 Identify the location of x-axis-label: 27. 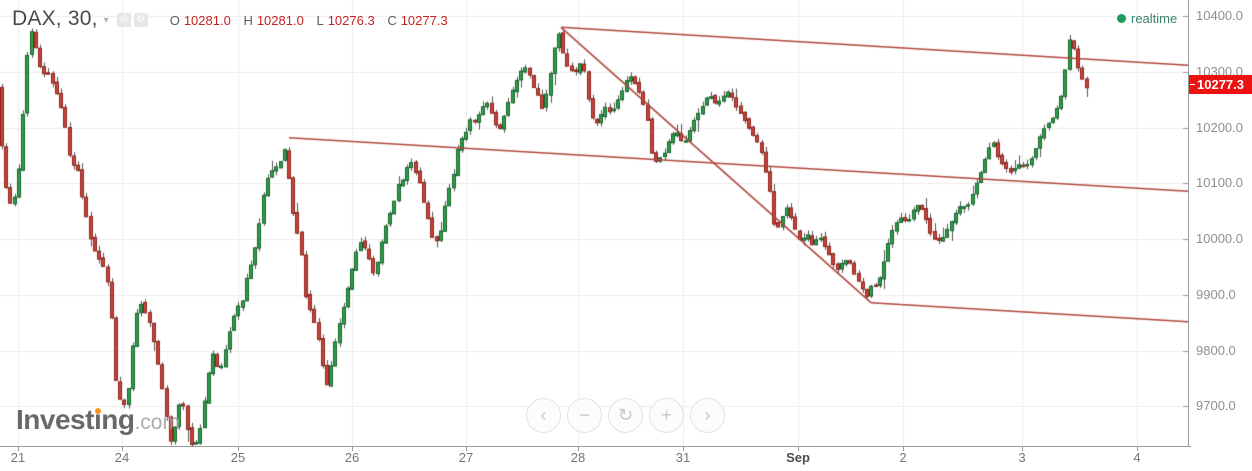
(466, 457).